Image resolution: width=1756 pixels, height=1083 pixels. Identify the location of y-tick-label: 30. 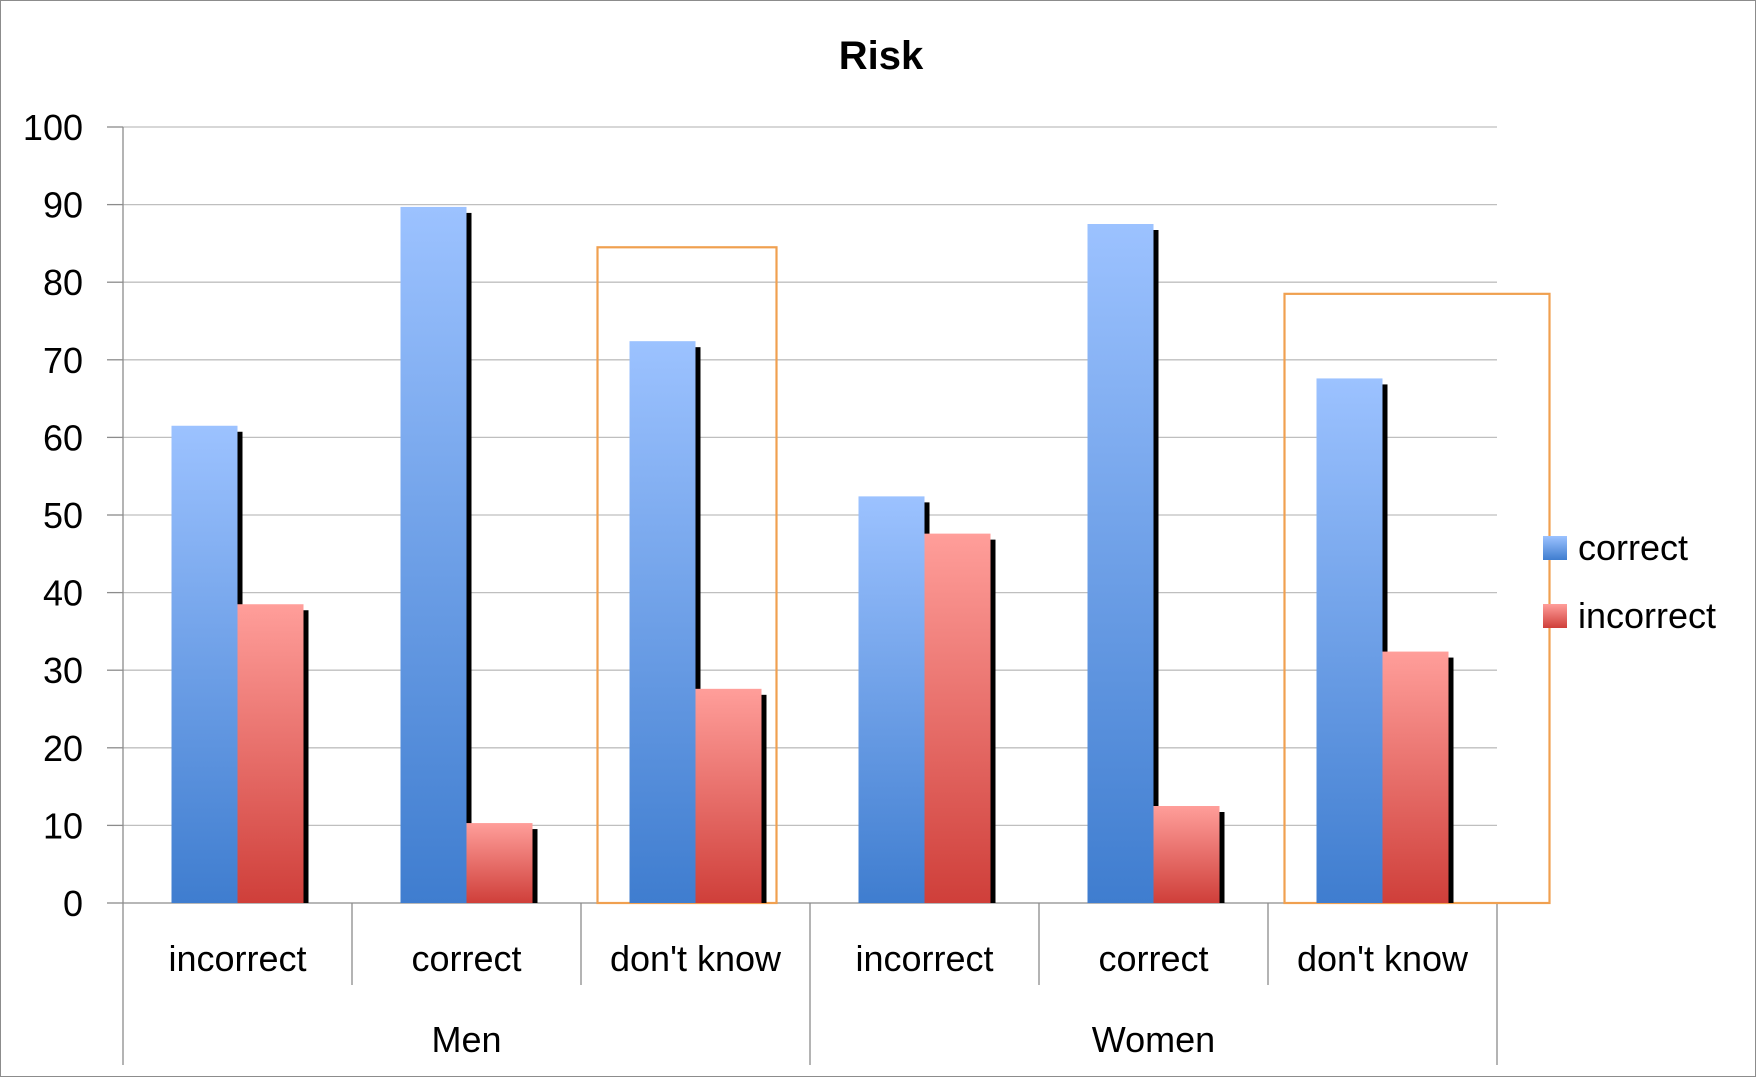
(63, 670).